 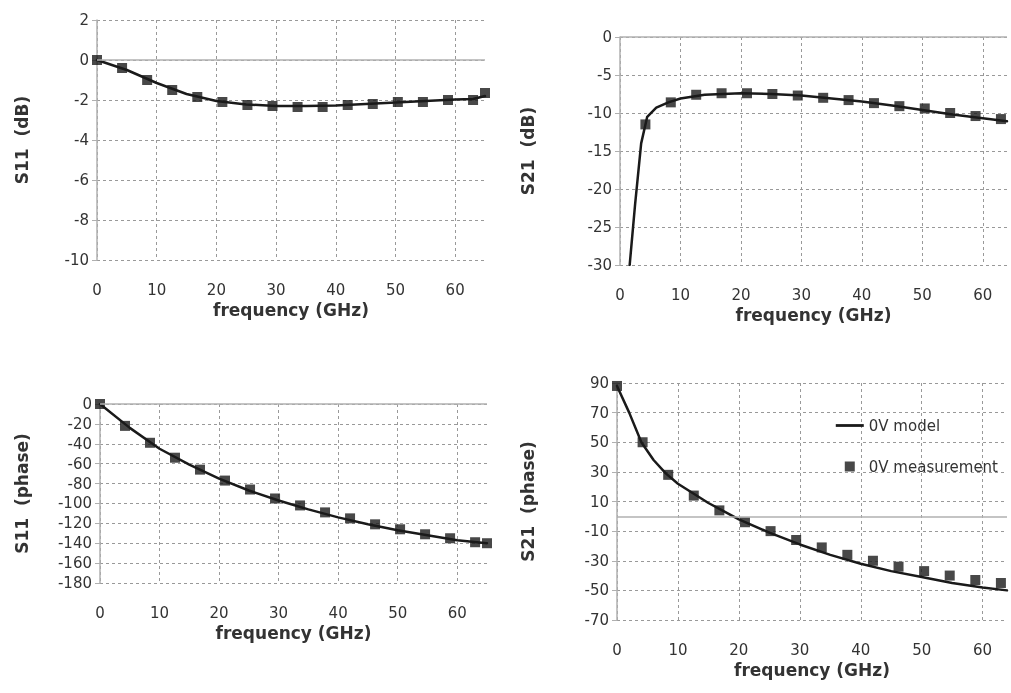 What do you see at coordinates (74, 543) in the screenshot?
I see `y-tick-label: -140` at bounding box center [74, 543].